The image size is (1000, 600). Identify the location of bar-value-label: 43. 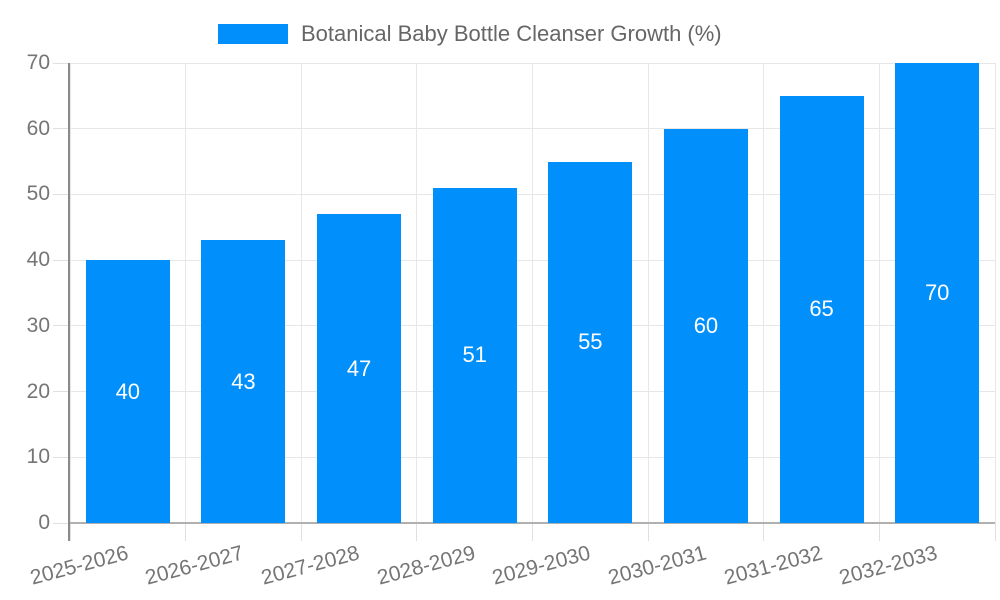
(243, 381).